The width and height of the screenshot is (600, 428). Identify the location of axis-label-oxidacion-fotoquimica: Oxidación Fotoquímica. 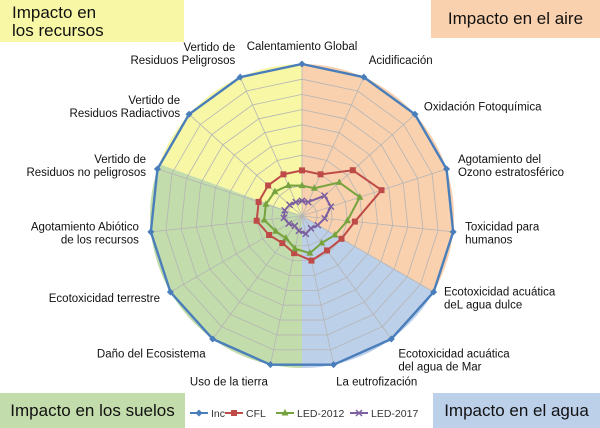
(483, 107).